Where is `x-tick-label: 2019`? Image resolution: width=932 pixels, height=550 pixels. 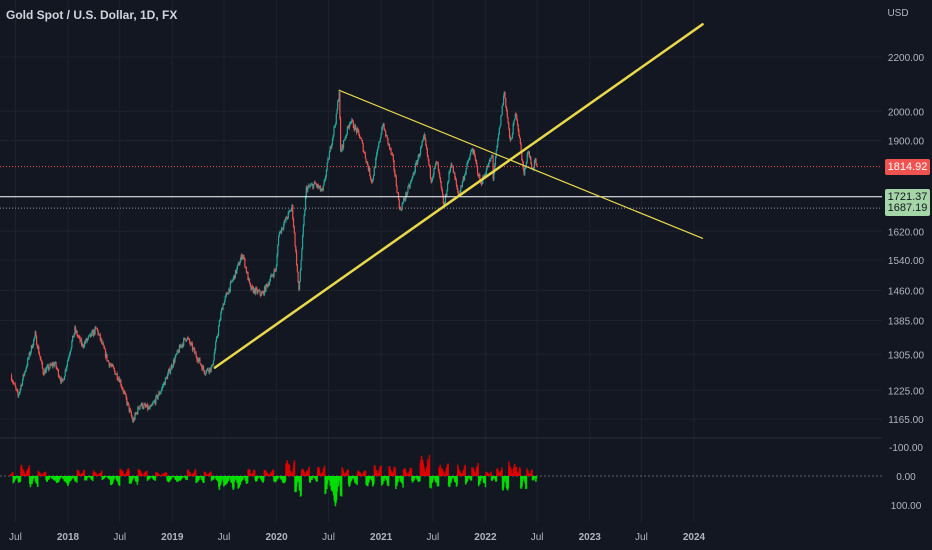 x-tick-label: 2019 is located at coordinates (172, 537).